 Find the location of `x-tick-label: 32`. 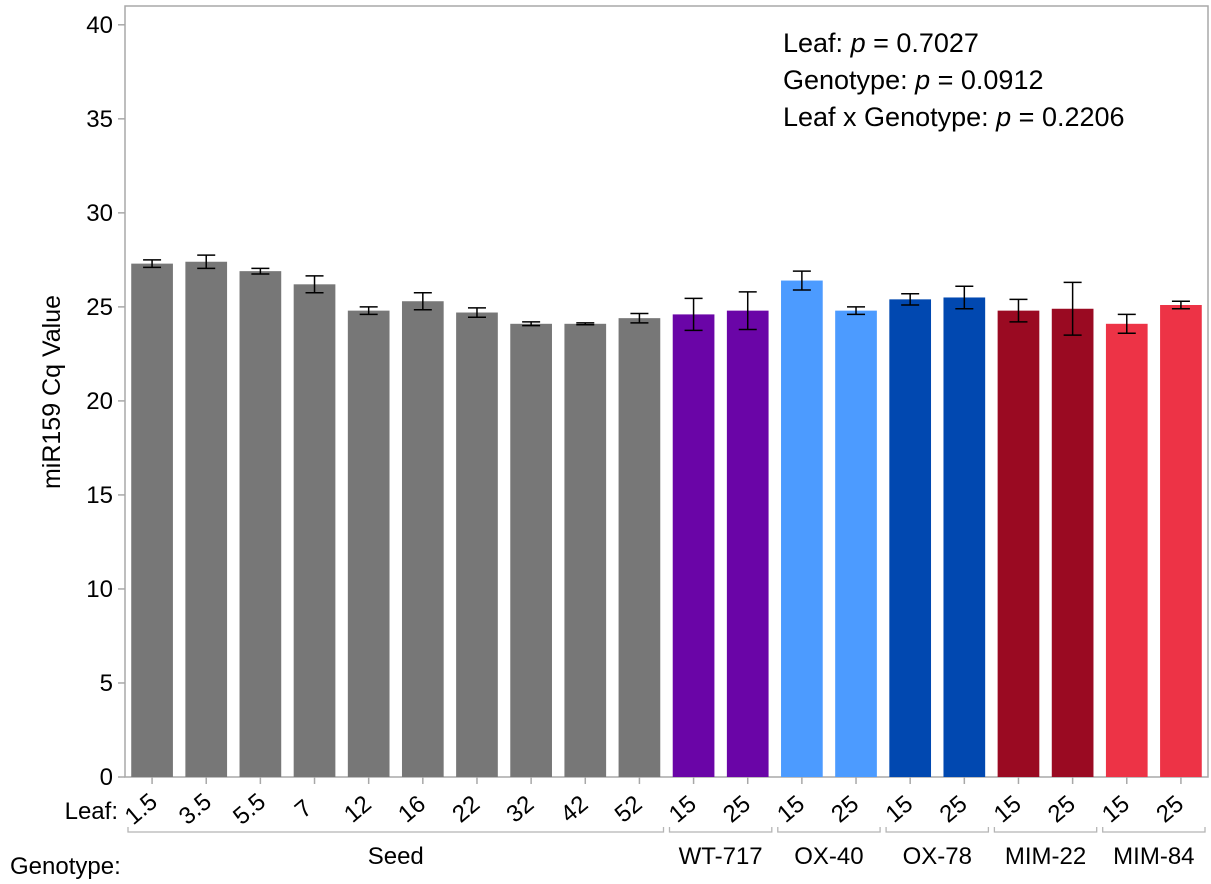

x-tick-label: 32 is located at coordinates (520, 809).